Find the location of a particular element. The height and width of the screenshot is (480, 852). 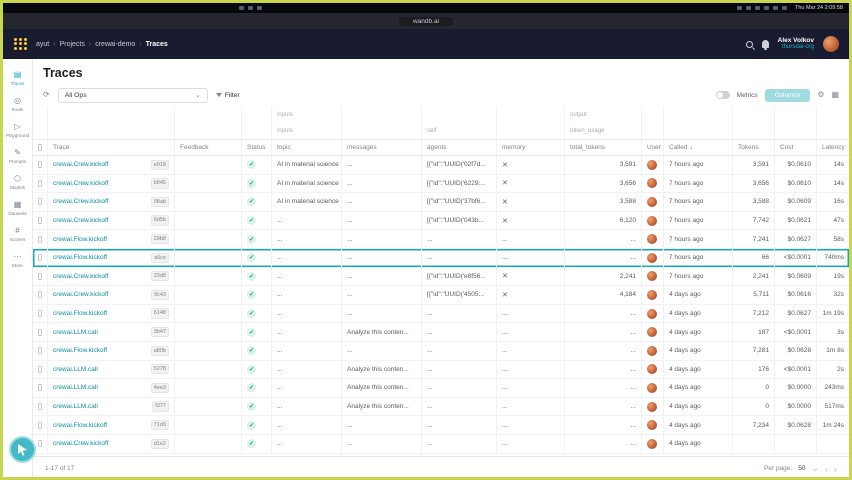

sidebar-item-evals: ◎ Evals is located at coordinates (18, 105).